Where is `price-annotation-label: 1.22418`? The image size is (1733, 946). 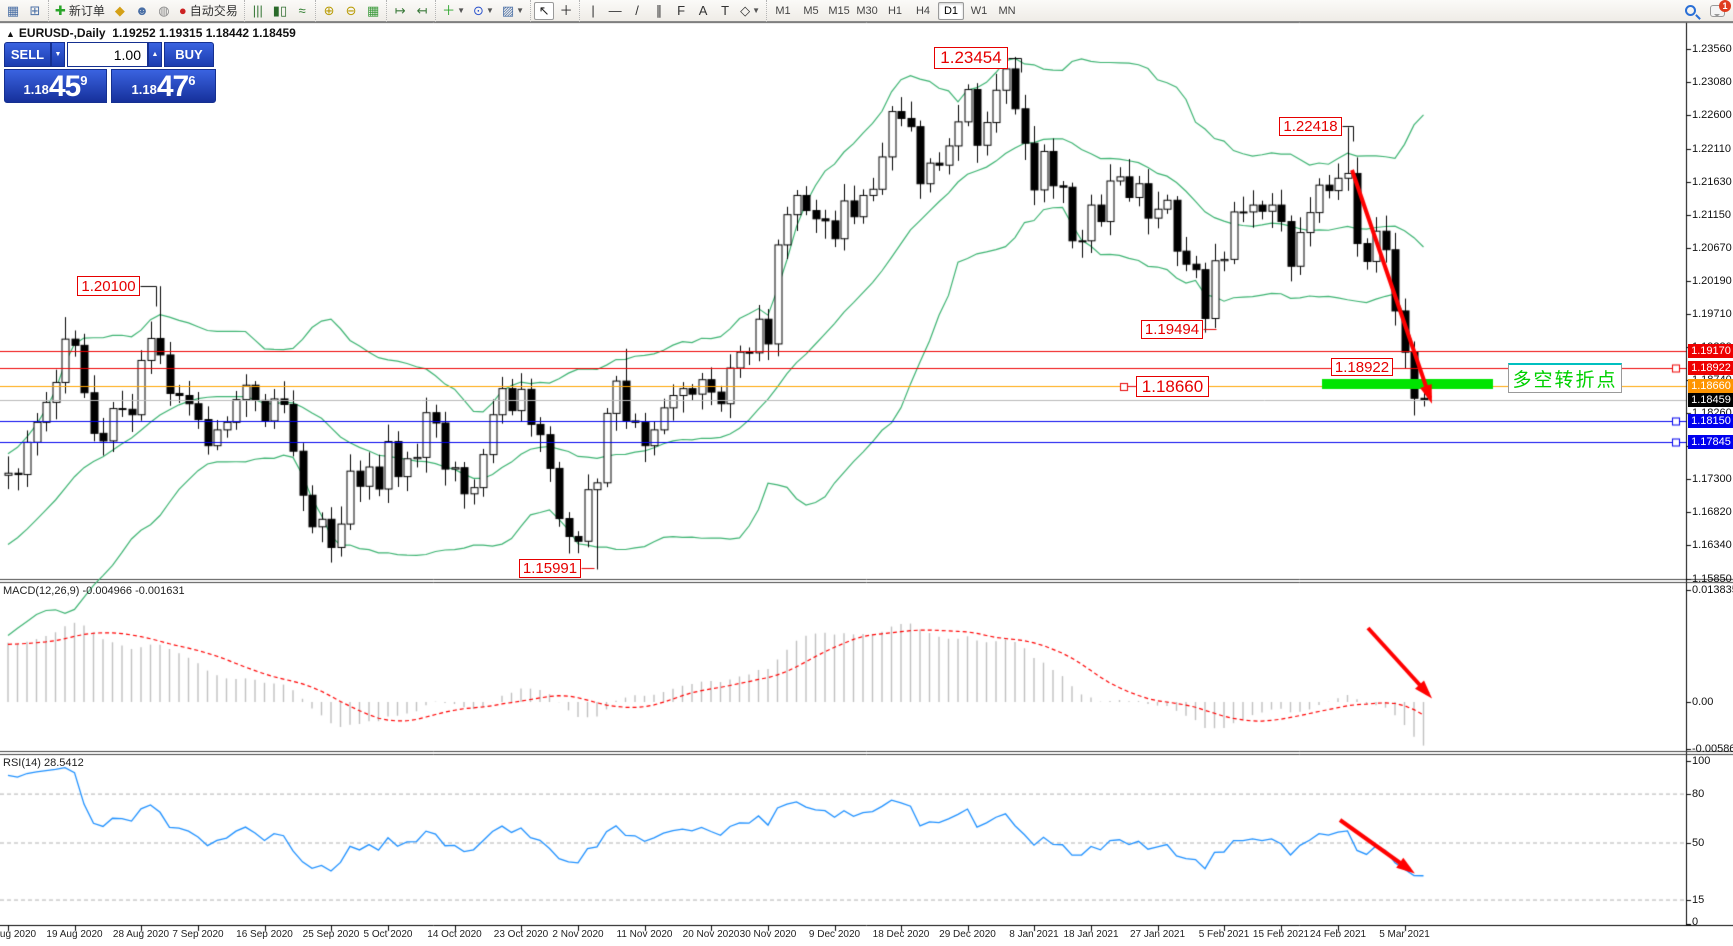 price-annotation-label: 1.22418 is located at coordinates (1310, 126).